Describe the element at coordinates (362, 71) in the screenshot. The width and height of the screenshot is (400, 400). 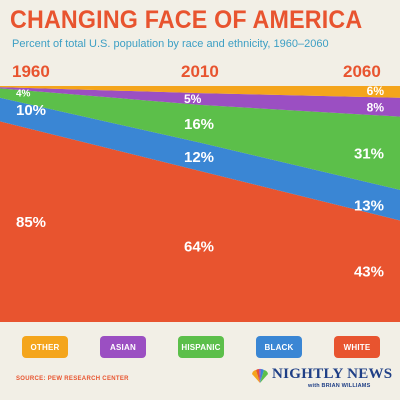
I see `year-label-2060: 2060` at that location.